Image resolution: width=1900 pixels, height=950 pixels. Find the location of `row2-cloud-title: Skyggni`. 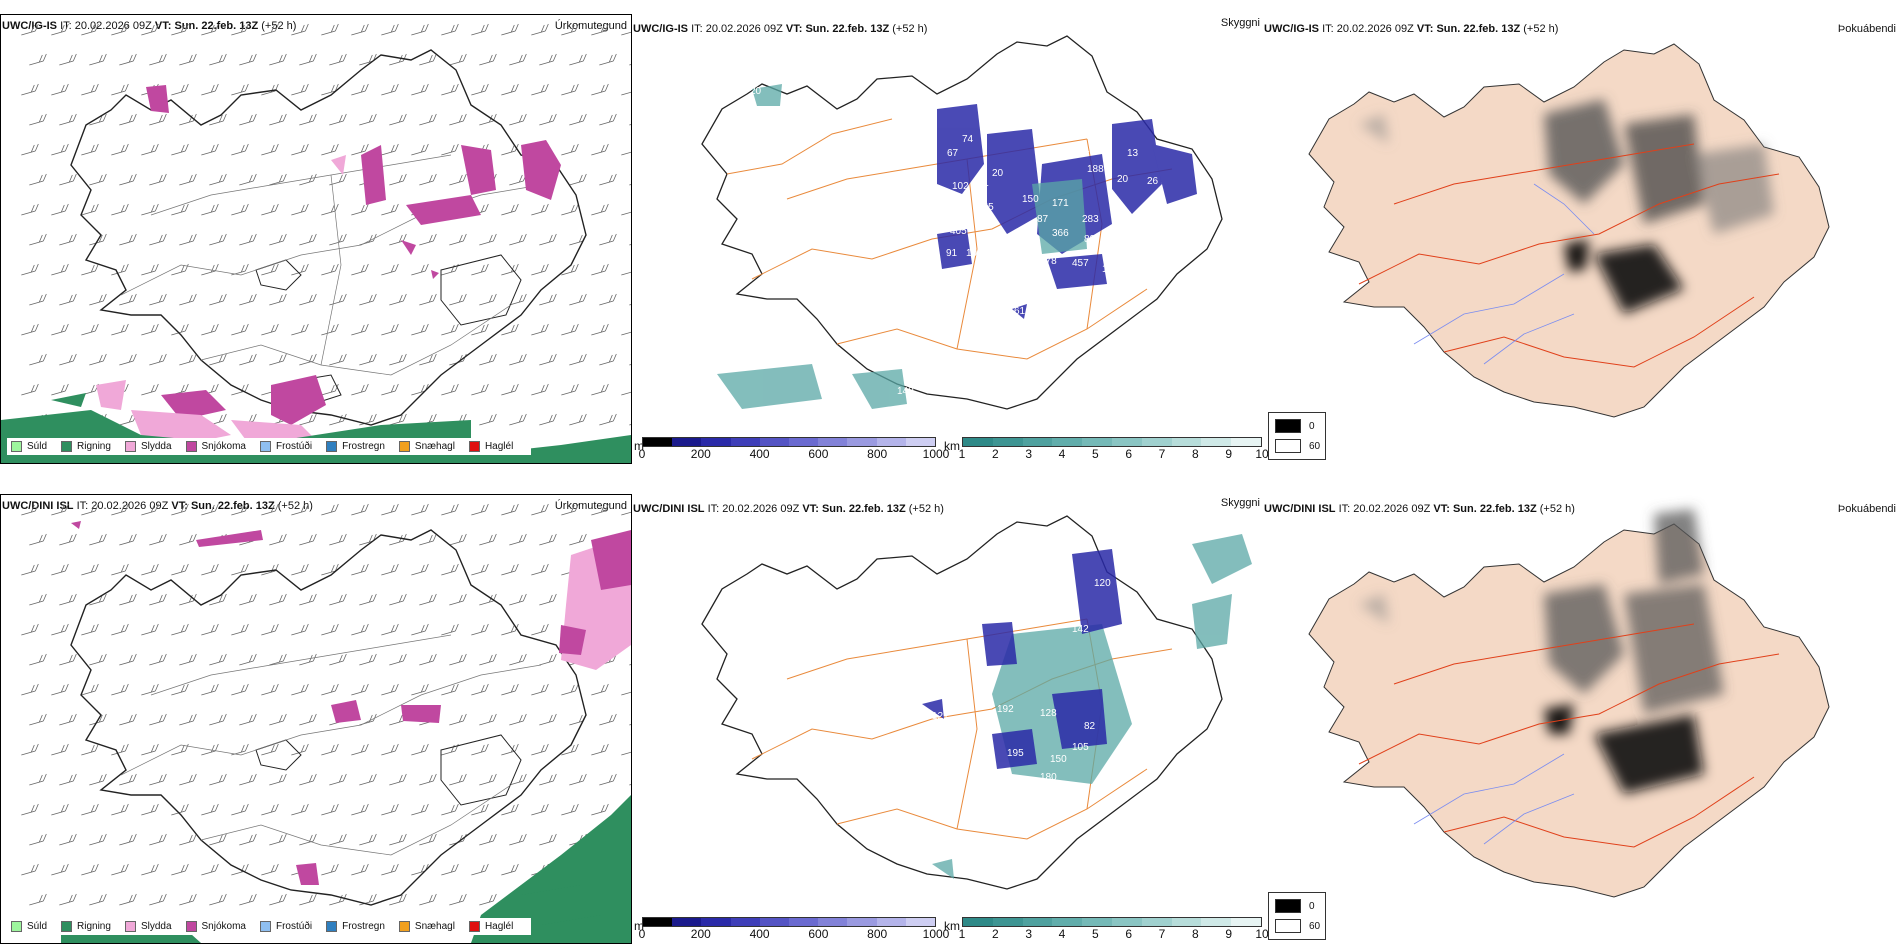

row2-cloud-title: Skyggni is located at coordinates (1240, 503).